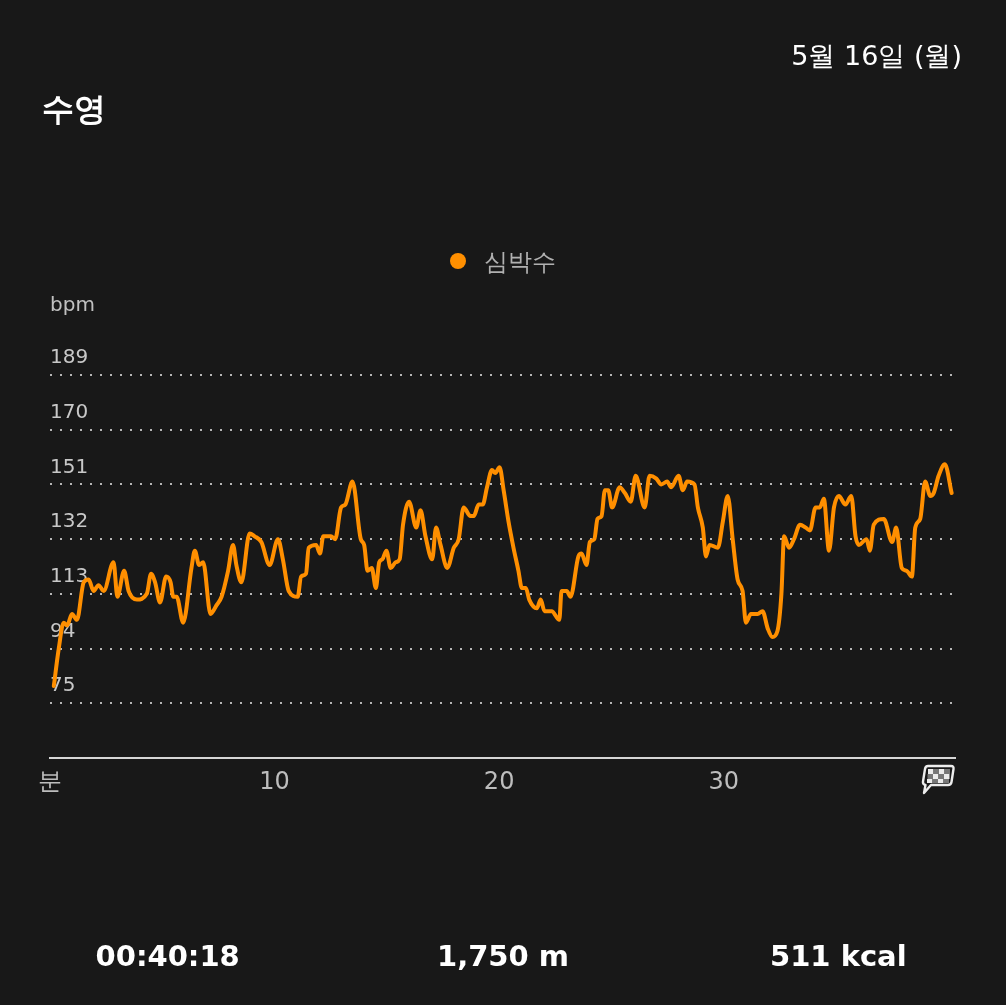 The width and height of the screenshot is (1006, 1005). What do you see at coordinates (520, 262) in the screenshot?
I see `legend-label: 심박수` at bounding box center [520, 262].